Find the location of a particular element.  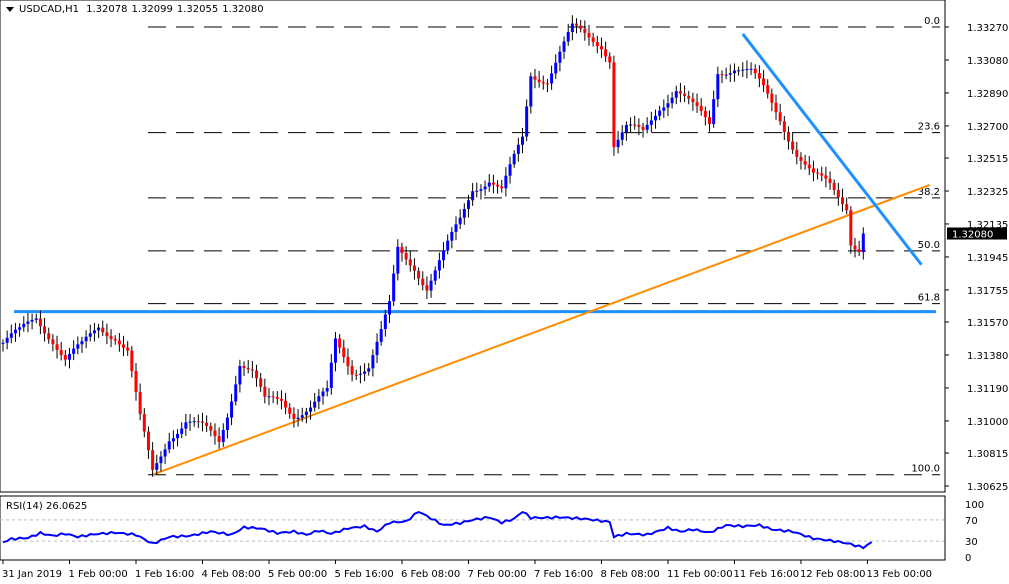

price-tick-label: 1.32890 is located at coordinates (987, 94).